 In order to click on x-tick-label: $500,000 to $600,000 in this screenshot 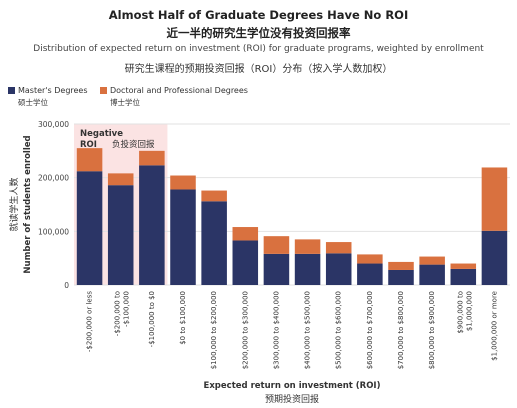, I will do `click(339, 330)`.